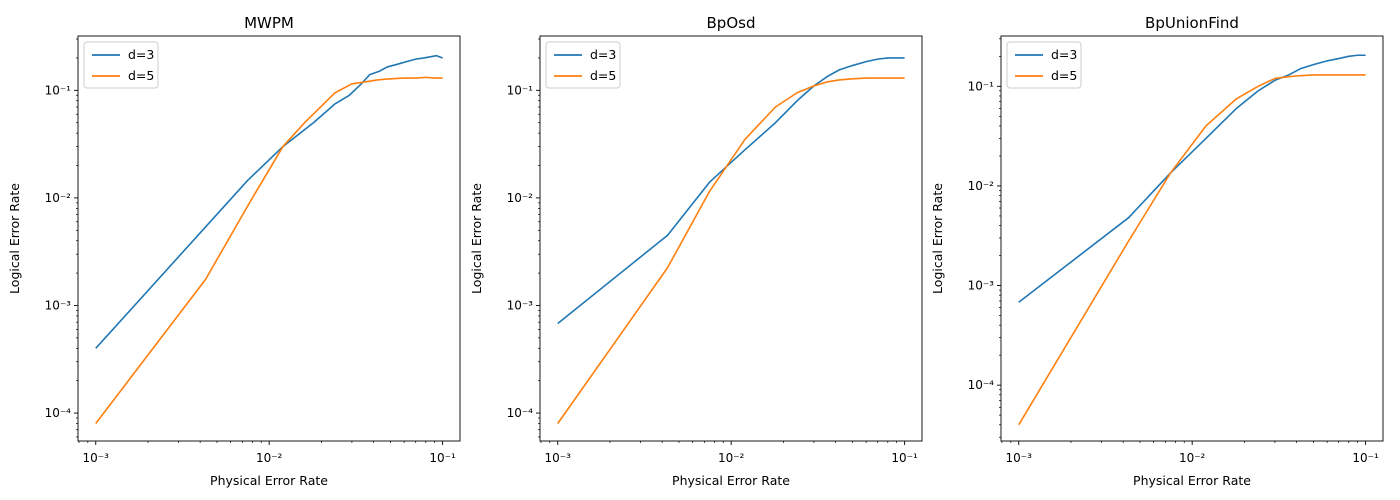 The width and height of the screenshot is (1400, 500). What do you see at coordinates (731, 23) in the screenshot?
I see `chart-title: BpOsd` at bounding box center [731, 23].